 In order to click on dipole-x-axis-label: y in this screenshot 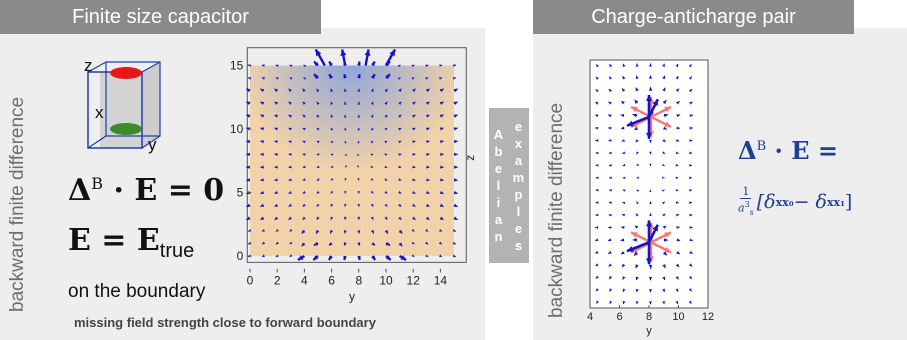, I will do `click(649, 331)`.